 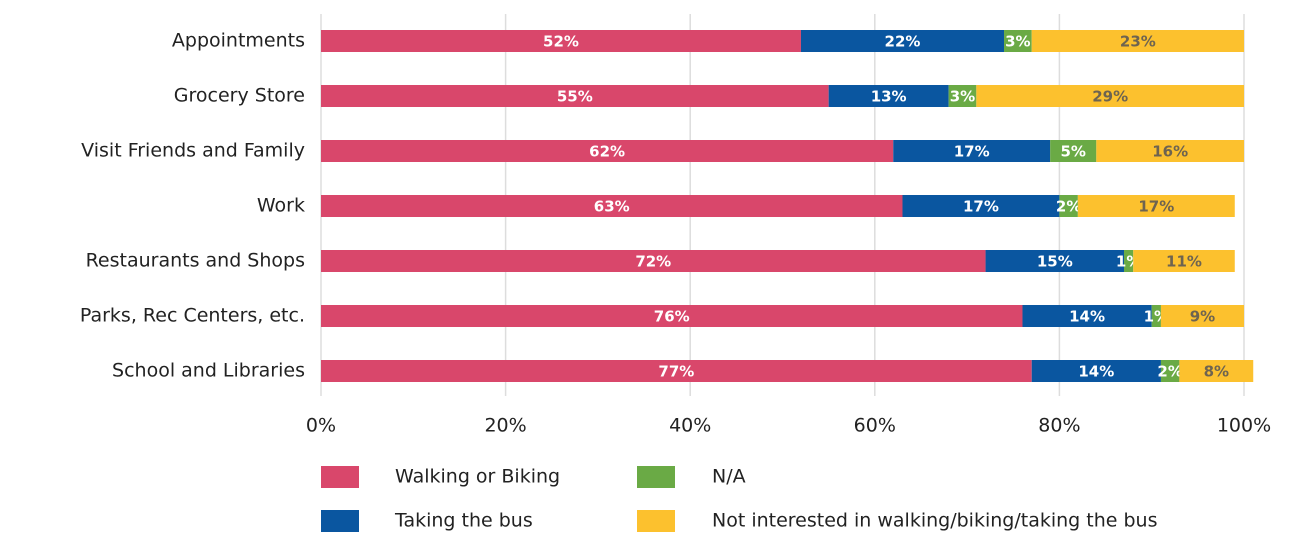 I want to click on y-tick-label: Grocery Store, so click(x=239, y=96).